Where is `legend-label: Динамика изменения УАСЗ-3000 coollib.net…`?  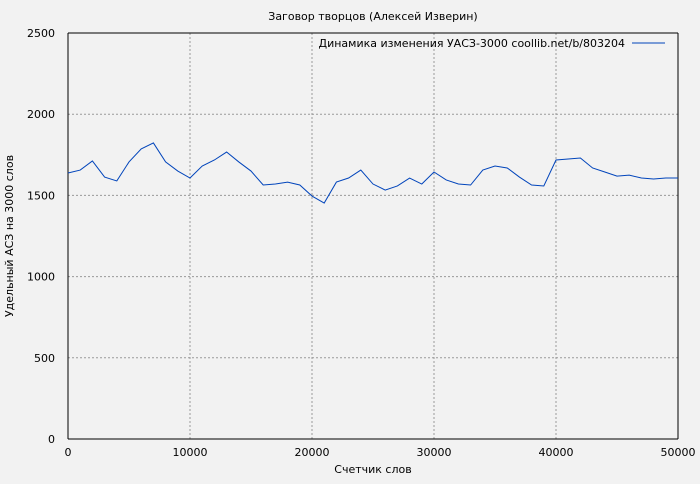
legend-label: Динамика изменения УАСЗ-3000 coollib.net… is located at coordinates (472, 43).